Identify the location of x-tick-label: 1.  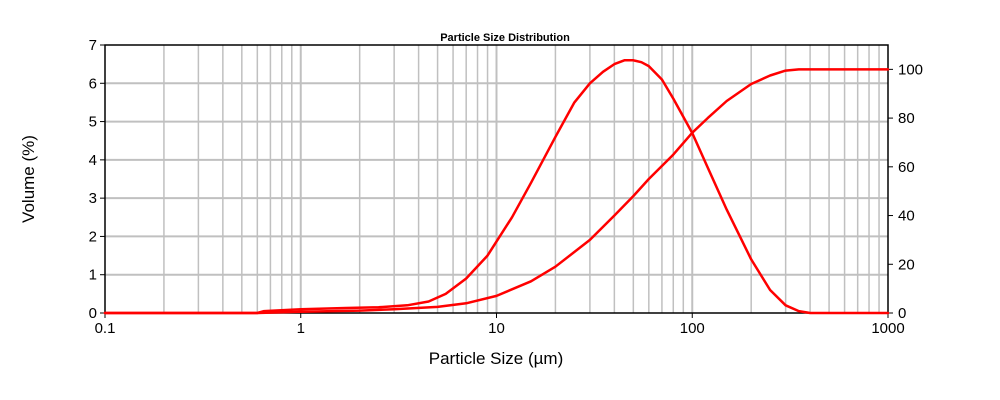
(301, 328).